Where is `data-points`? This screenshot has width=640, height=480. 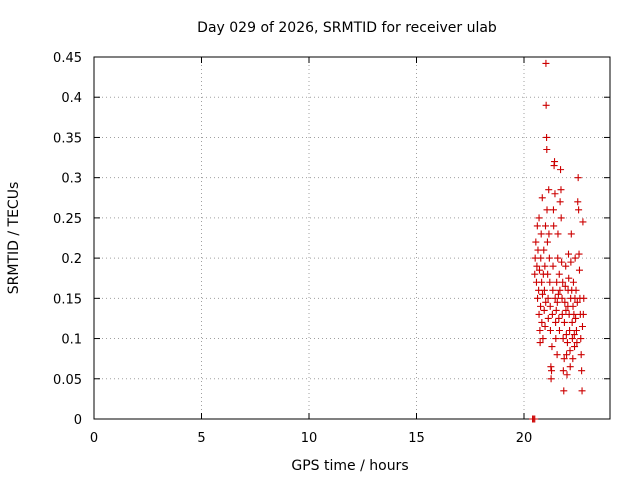
data-points is located at coordinates (558, 241).